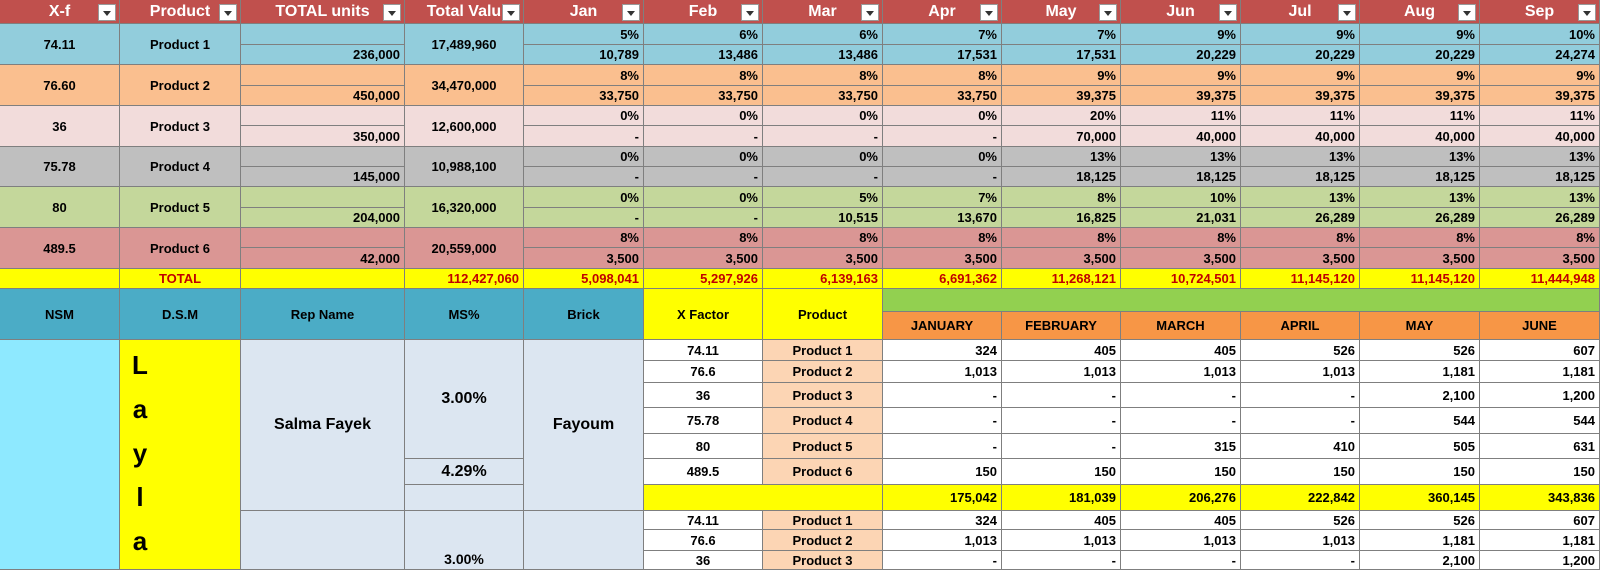 The image size is (1600, 570). I want to click on x-factor: 489.5, so click(60, 248).